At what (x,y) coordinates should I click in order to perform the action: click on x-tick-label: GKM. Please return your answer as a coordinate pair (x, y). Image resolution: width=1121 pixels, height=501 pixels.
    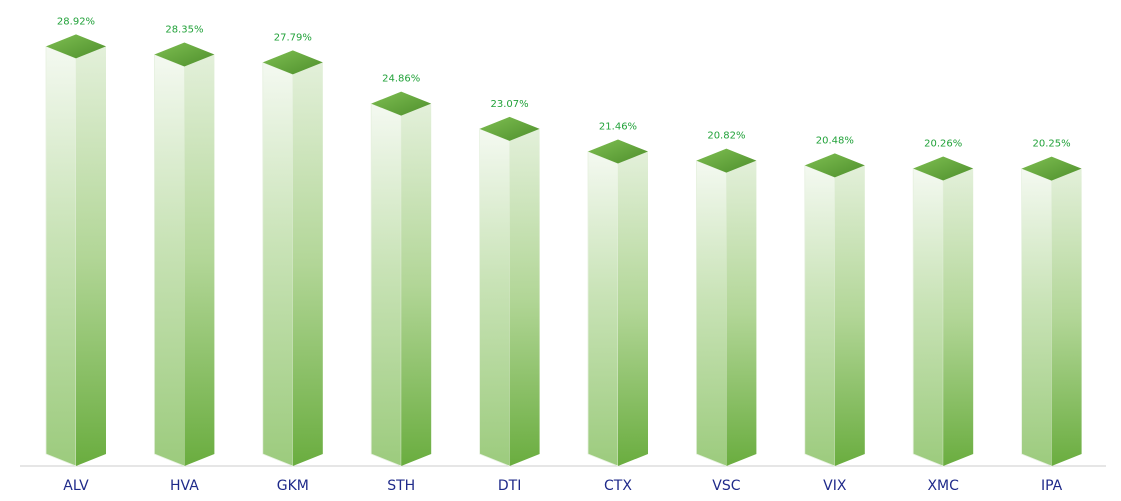
    Looking at the image, I should click on (293, 486).